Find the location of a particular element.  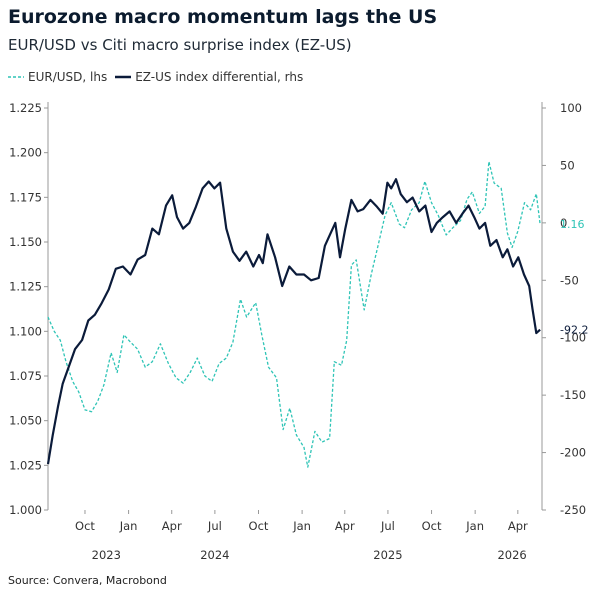

end-label-eurusd: 1.16 is located at coordinates (572, 224).